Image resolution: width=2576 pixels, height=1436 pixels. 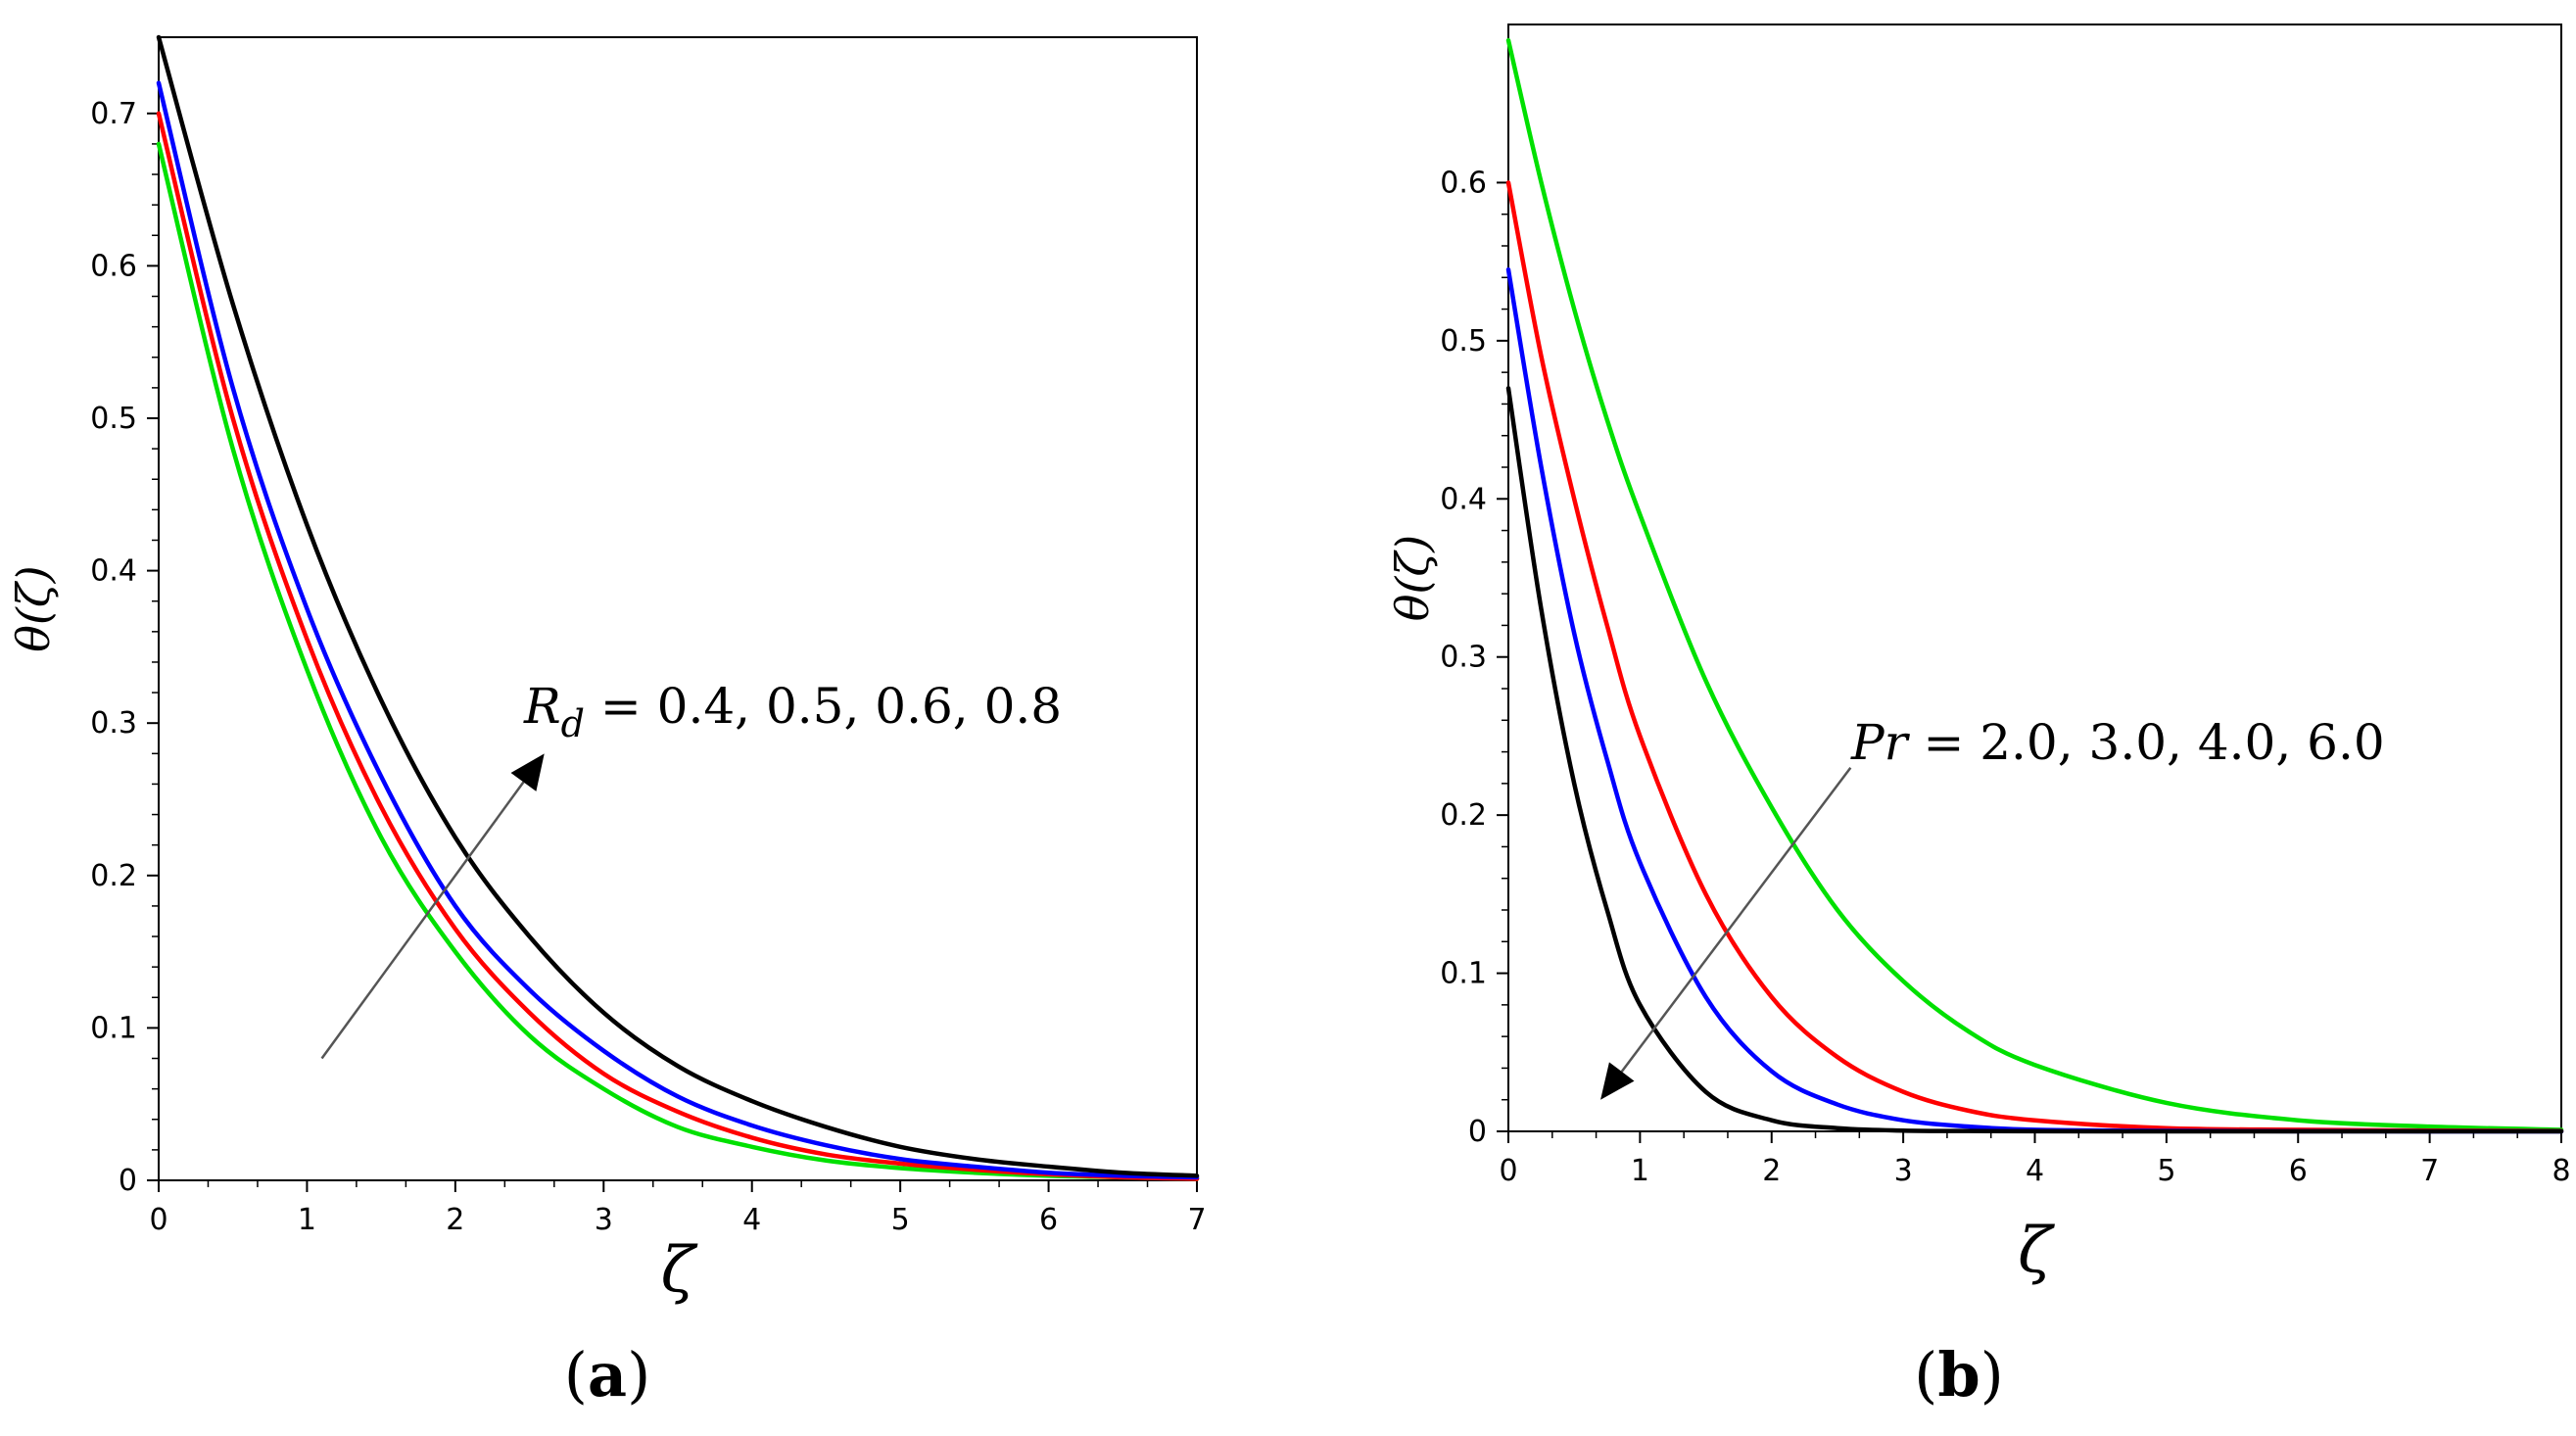 I want to click on x-tick-label: 8, so click(x=2561, y=1171).